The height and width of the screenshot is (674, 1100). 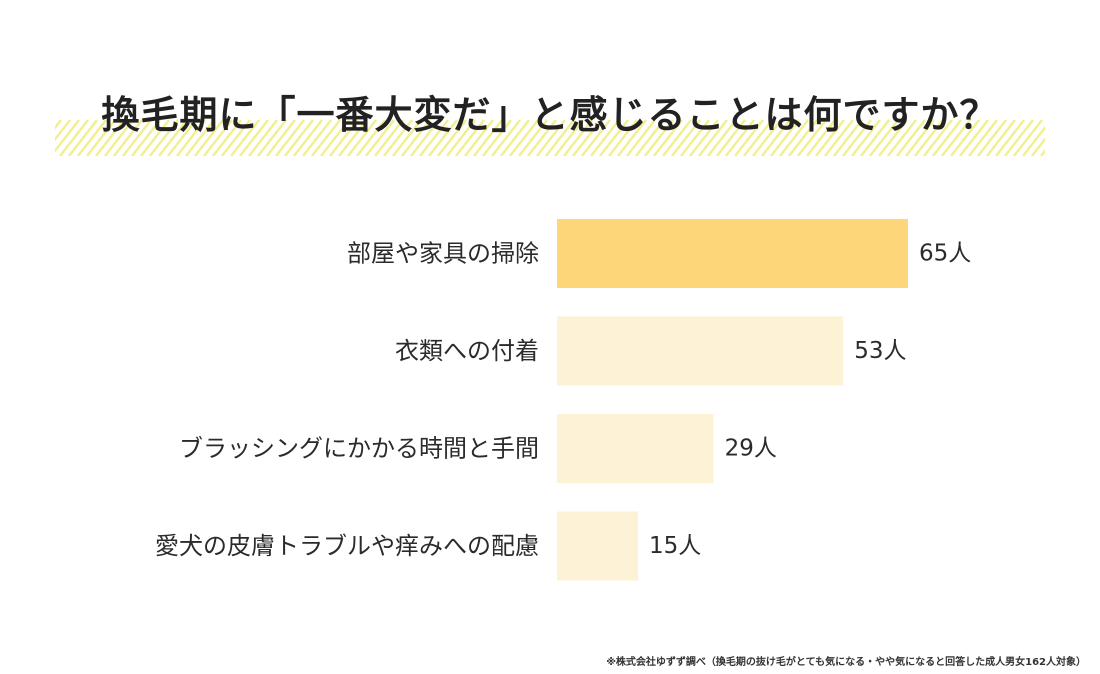 What do you see at coordinates (751, 449) in the screenshot?
I see `value-label: 29人` at bounding box center [751, 449].